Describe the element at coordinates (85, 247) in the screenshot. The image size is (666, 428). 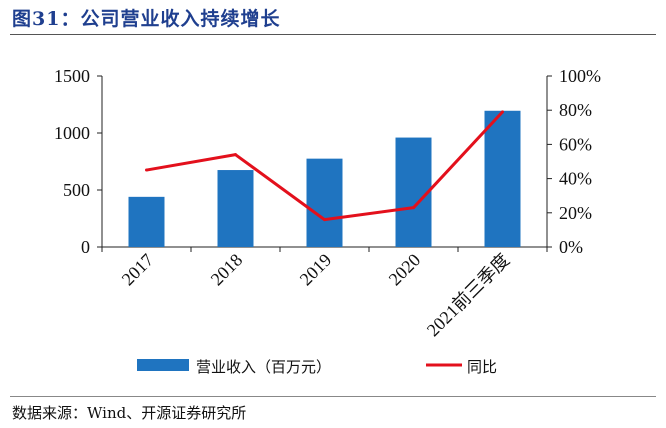
I see `left-tick-label: 0` at that location.